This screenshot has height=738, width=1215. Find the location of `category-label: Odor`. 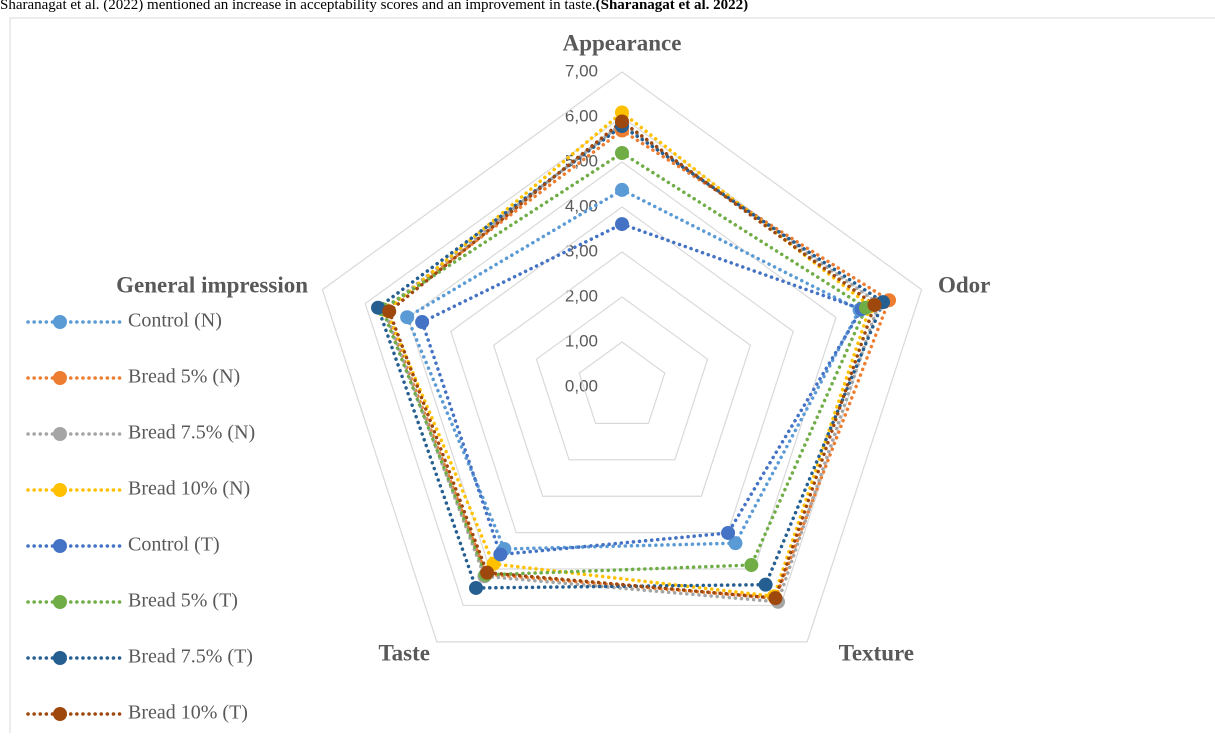

category-label: Odor is located at coordinates (964, 284).